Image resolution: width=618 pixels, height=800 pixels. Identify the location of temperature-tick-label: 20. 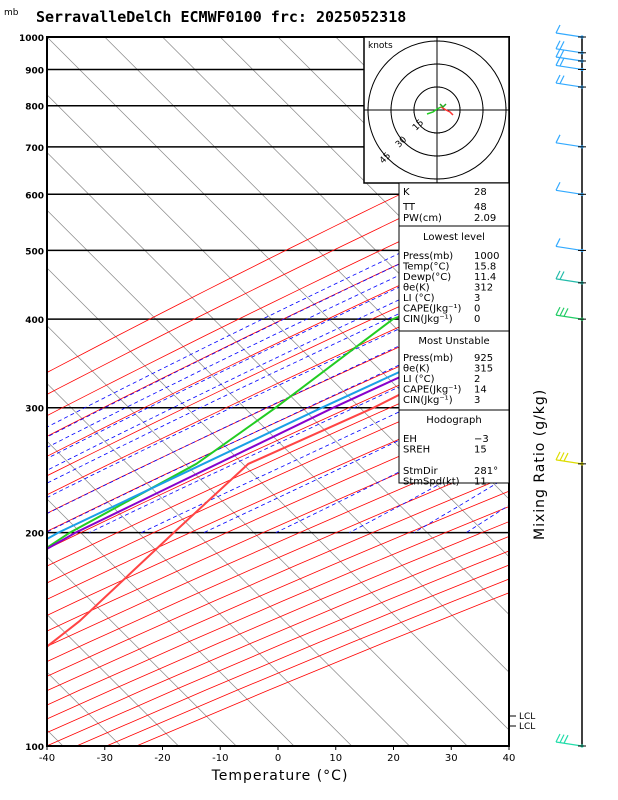
(393, 758).